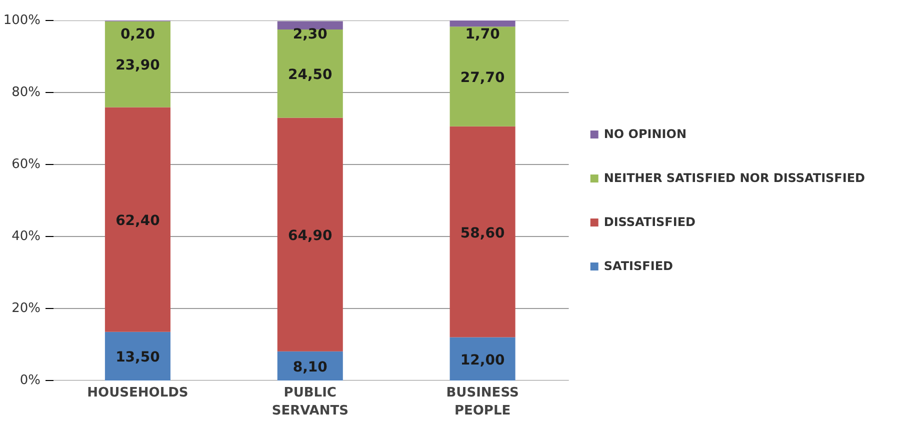 Image resolution: width=898 pixels, height=447 pixels. Describe the element at coordinates (310, 34) in the screenshot. I see `data-label: 2,30` at that location.